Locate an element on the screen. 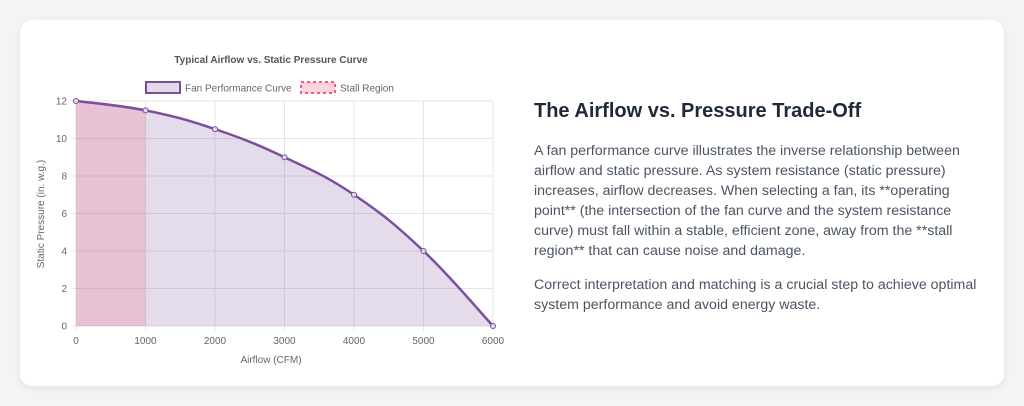 The width and height of the screenshot is (1024, 406). x-axis-label: Airflow (CFM) is located at coordinates (270, 360).